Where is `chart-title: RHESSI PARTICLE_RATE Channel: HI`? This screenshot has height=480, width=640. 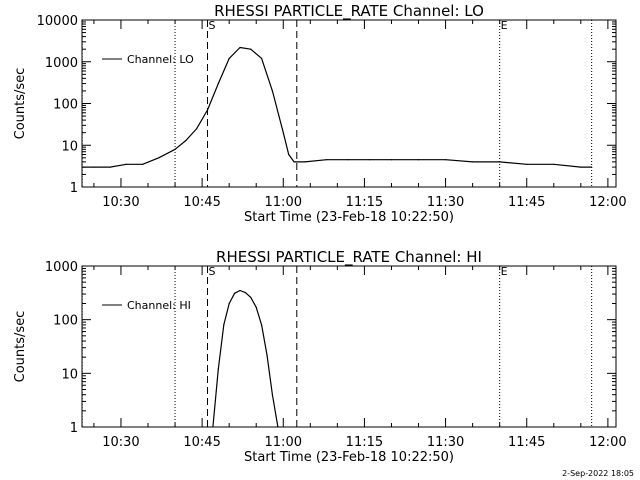 chart-title: RHESSI PARTICLE_RATE Channel: HI is located at coordinates (349, 257).